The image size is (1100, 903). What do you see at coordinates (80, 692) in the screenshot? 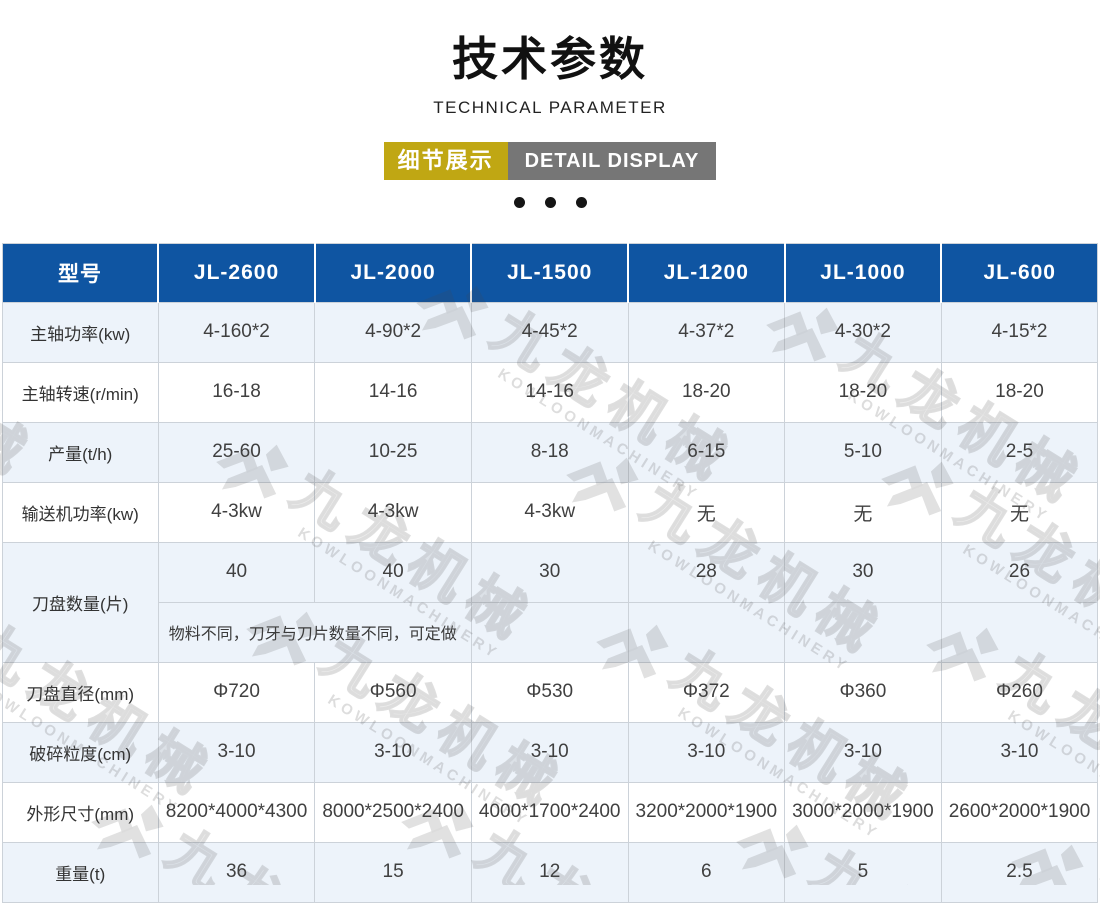
I see `row-label-cell: 刀盘直径(mm)` at bounding box center [80, 692].